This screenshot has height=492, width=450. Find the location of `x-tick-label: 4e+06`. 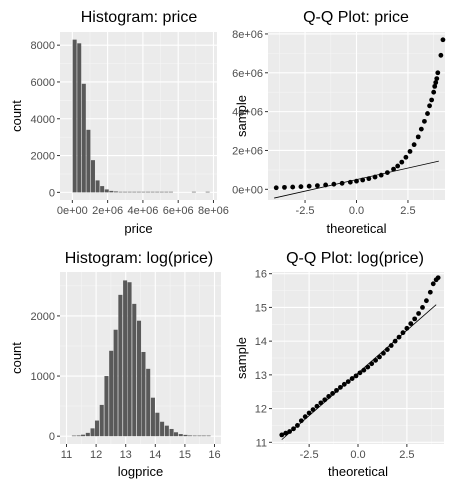

x-tick-label: 4e+06 is located at coordinates (142, 211).